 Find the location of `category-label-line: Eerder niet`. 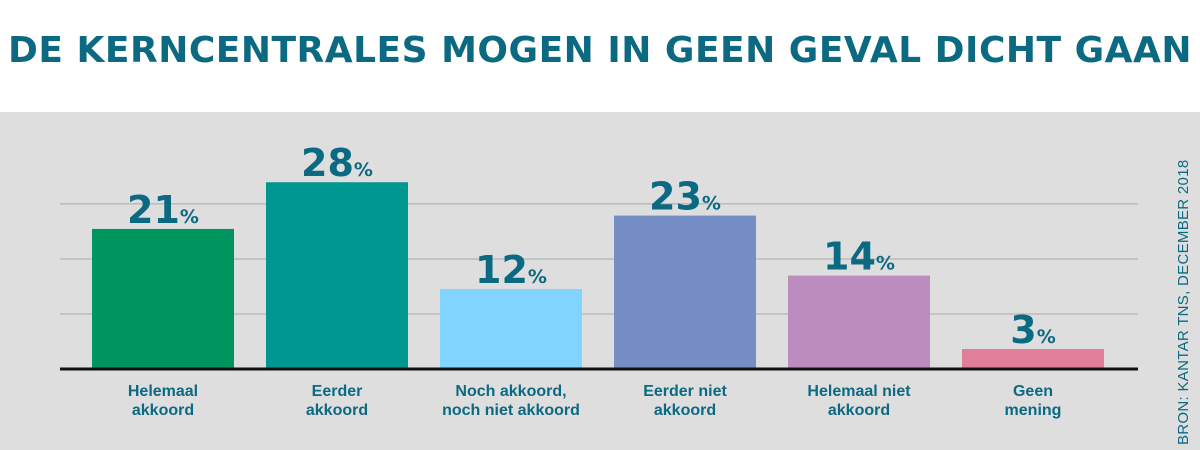

category-label-line: Eerder niet is located at coordinates (685, 391).